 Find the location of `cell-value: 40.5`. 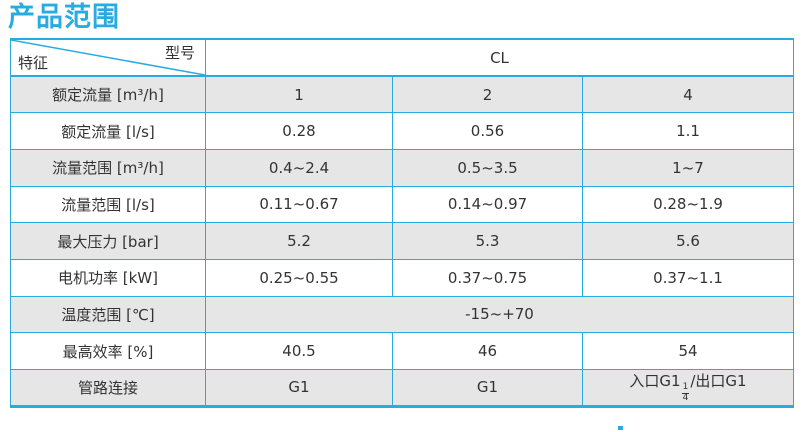

cell-value: 40.5 is located at coordinates (299, 351).